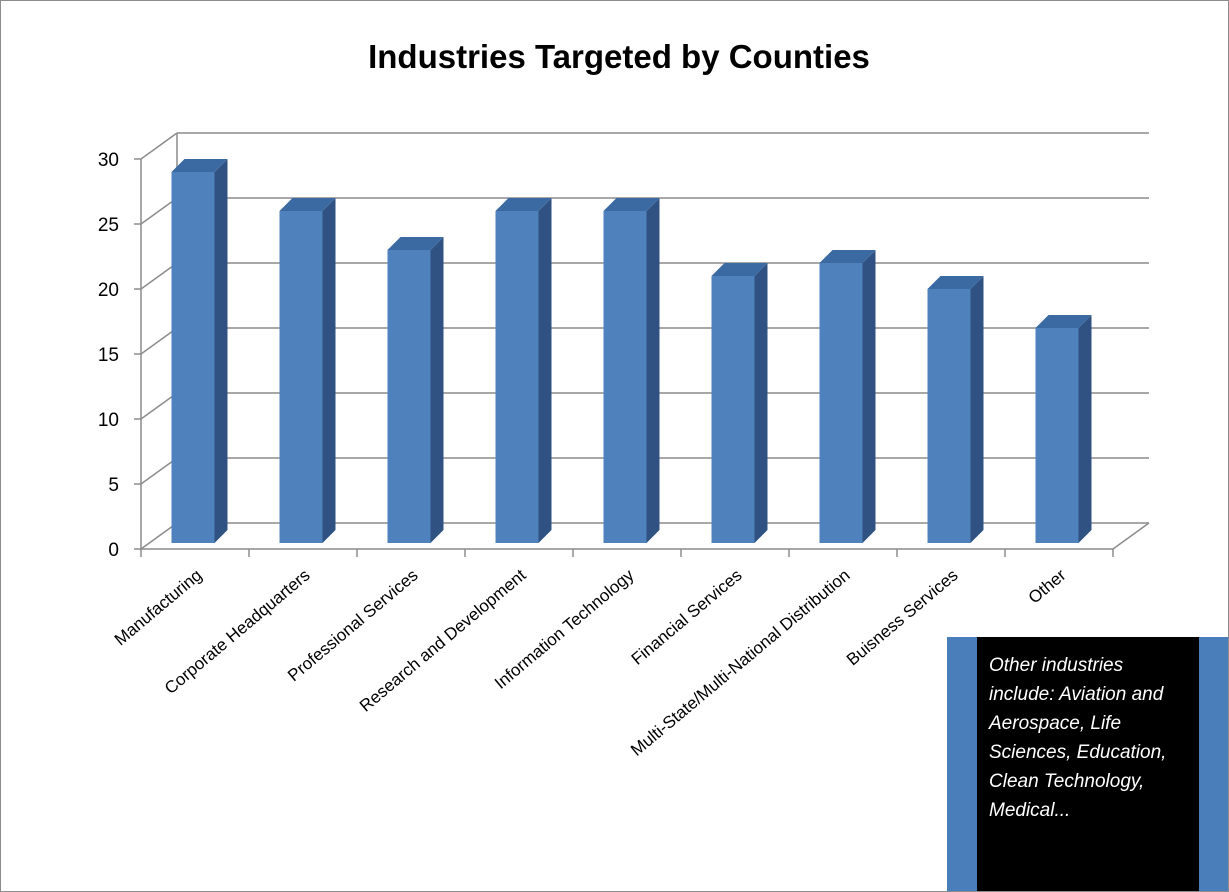  I want to click on y-tick-label: 0, so click(113, 550).